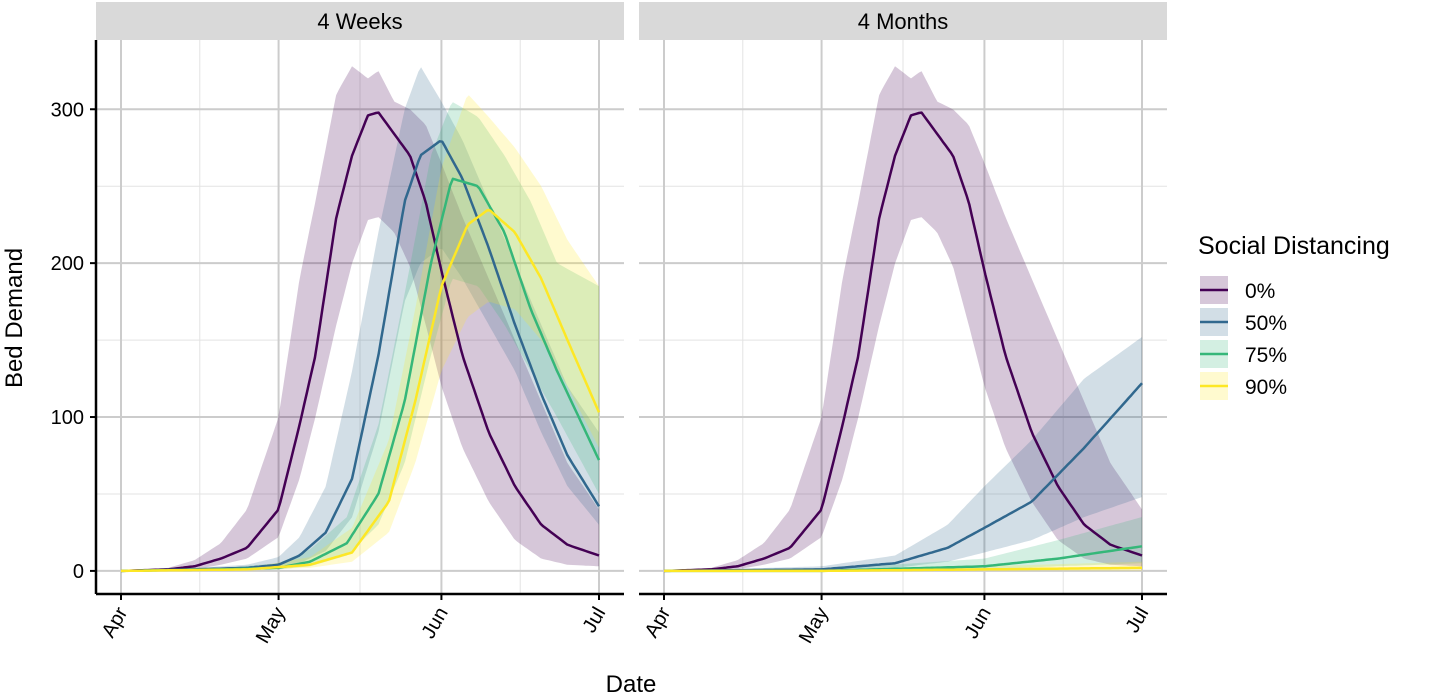 This screenshot has width=1430, height=699. Describe the element at coordinates (354, 621) in the screenshot. I see `panel-left-x-ticks: Apr May Jun Jul` at that location.